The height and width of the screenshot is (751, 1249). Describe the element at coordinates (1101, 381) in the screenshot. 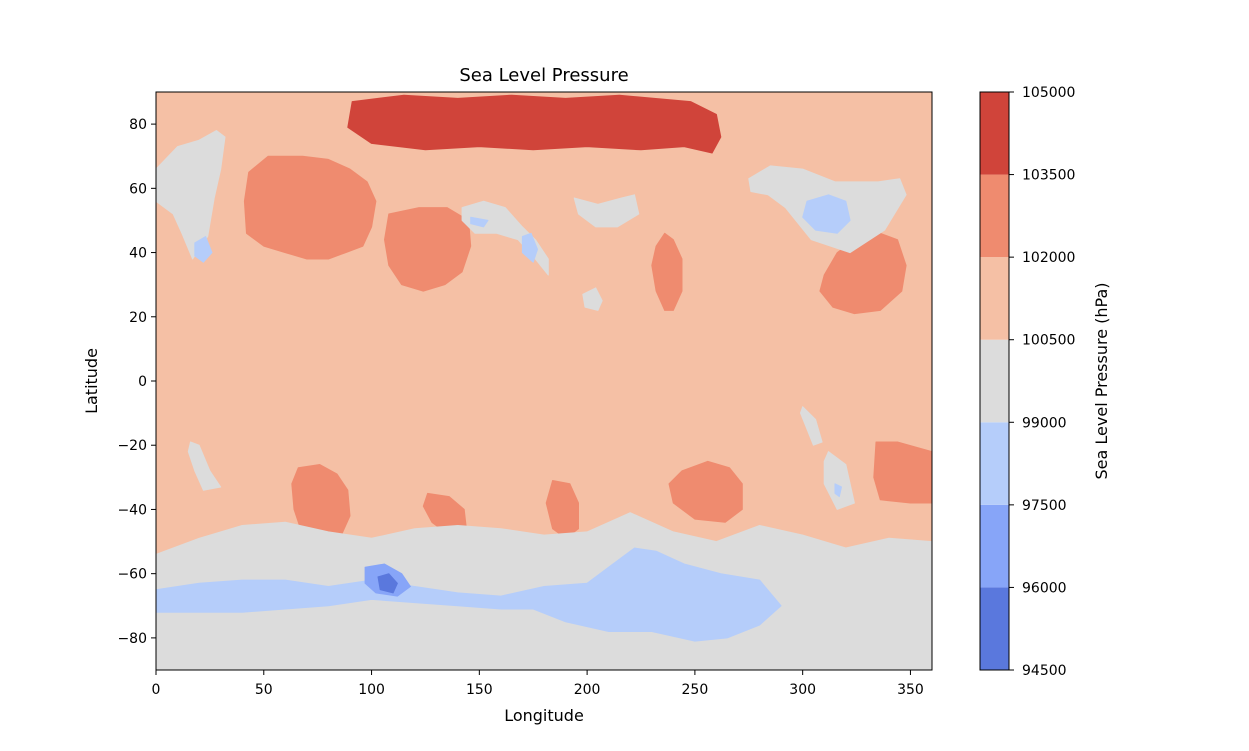

I see `colorbar-label: Sea Level Pressure (hPa)` at that location.